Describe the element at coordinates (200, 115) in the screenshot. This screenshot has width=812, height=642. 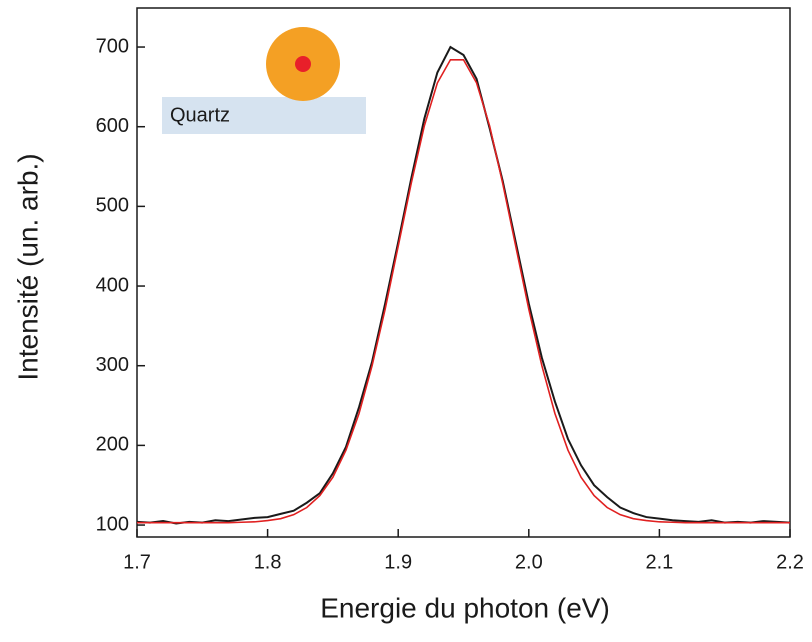
I see `annotation: Quartz` at that location.